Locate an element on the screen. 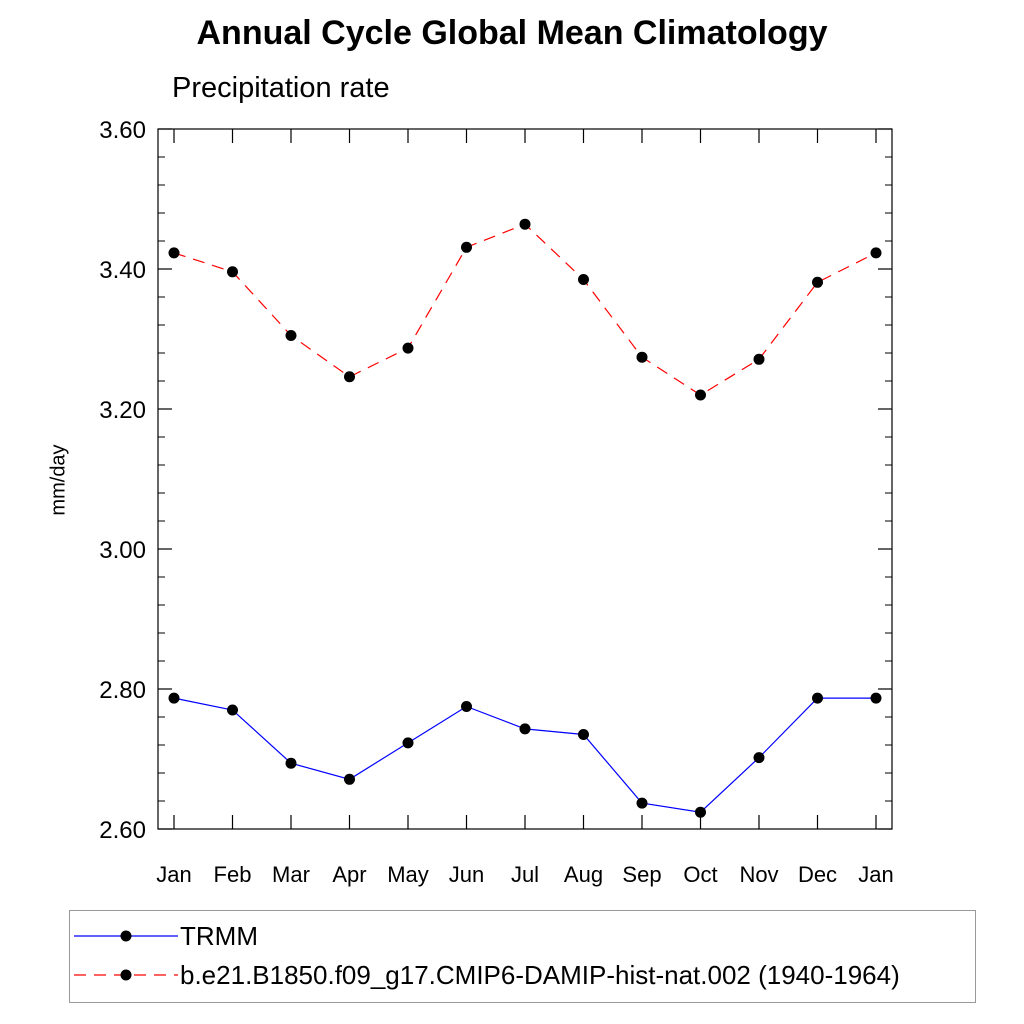  legend-label-trmm: TRMM is located at coordinates (219, 935).